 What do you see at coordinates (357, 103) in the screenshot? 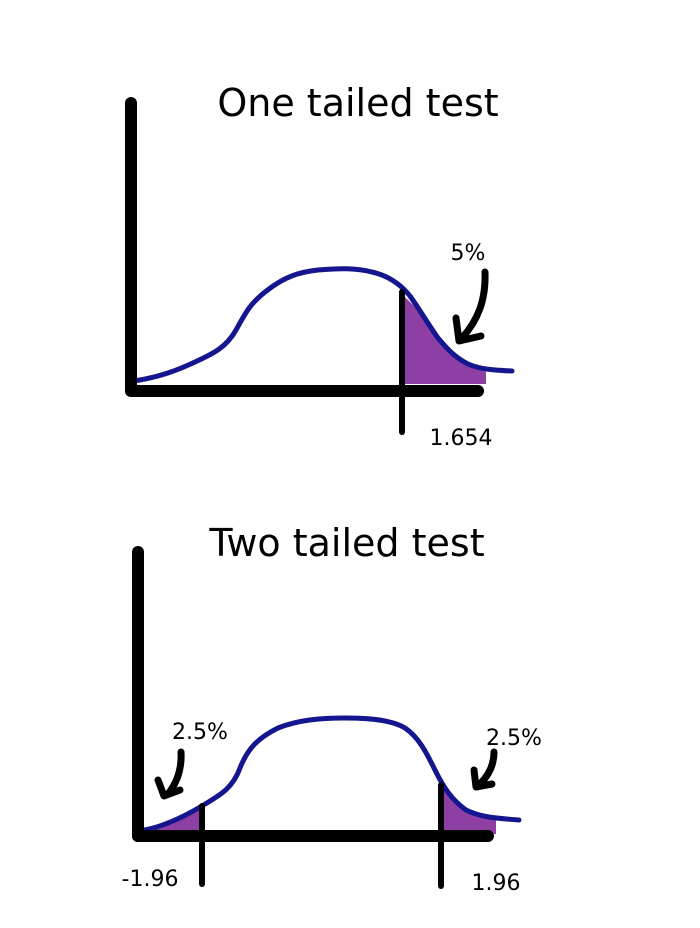
I see `one-tailed-title: One tailed test` at bounding box center [357, 103].